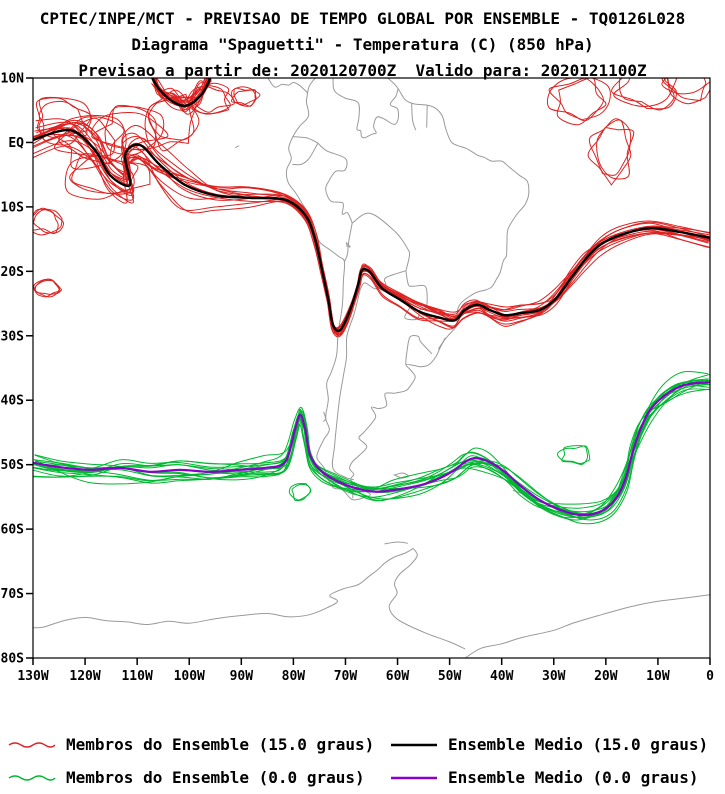 The height and width of the screenshot is (794, 725). What do you see at coordinates (573, 777) in the screenshot?
I see `legend-label-mean-0c: Ensemble Medio (0.0 graus)` at bounding box center [573, 777].